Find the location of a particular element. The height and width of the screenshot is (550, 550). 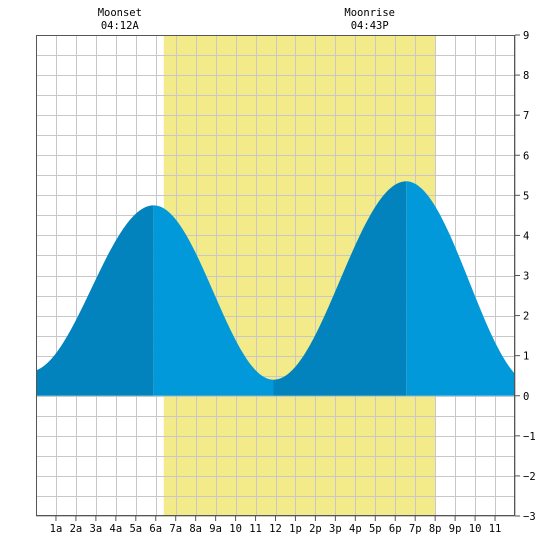

x-tick-label: 1p is located at coordinates (295, 529).